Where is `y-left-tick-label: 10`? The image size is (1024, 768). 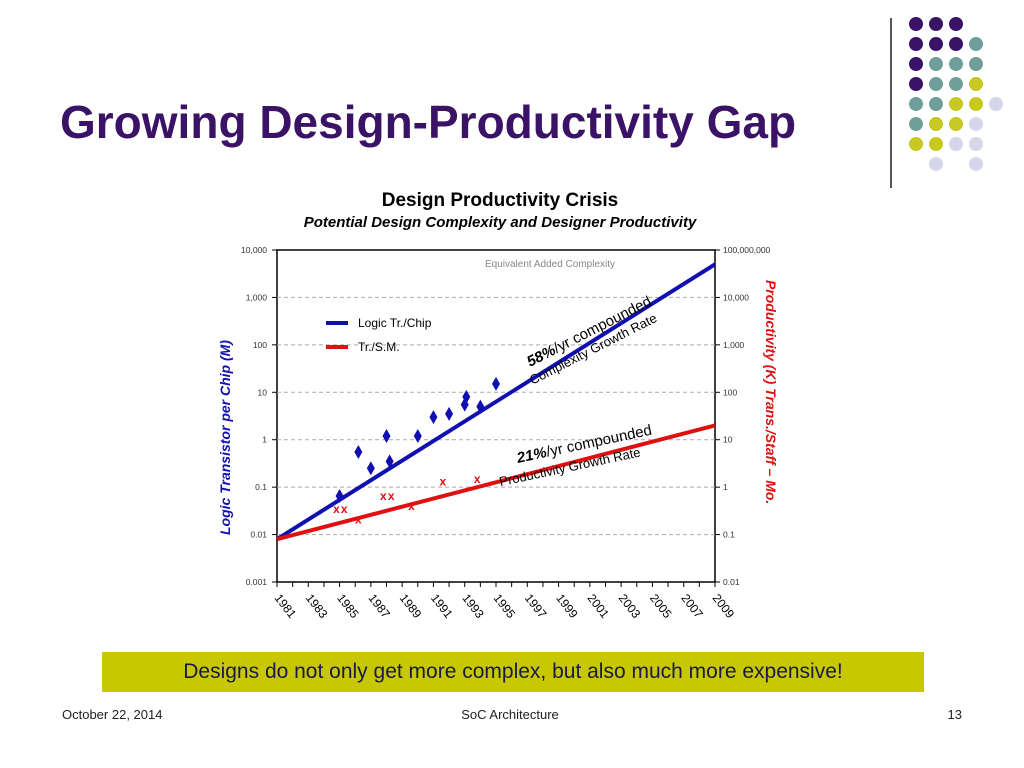
y-left-tick-label: 10 is located at coordinates (263, 392).